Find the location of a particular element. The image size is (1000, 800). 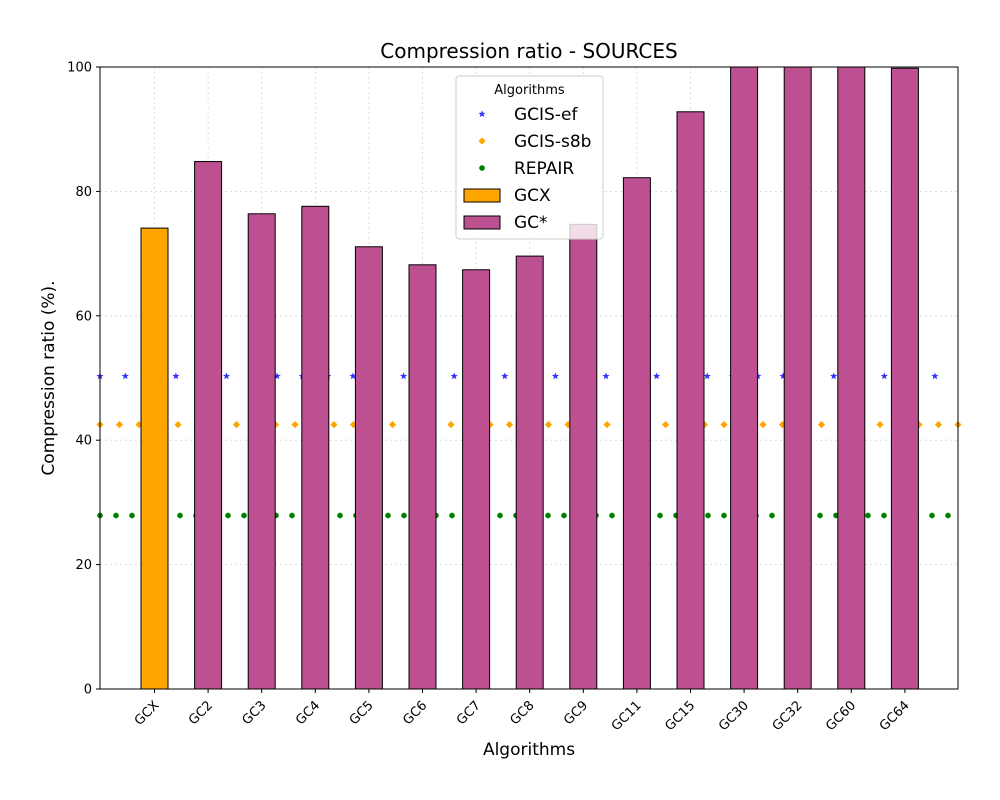

legend-label: GCIS-ef is located at coordinates (546, 115).